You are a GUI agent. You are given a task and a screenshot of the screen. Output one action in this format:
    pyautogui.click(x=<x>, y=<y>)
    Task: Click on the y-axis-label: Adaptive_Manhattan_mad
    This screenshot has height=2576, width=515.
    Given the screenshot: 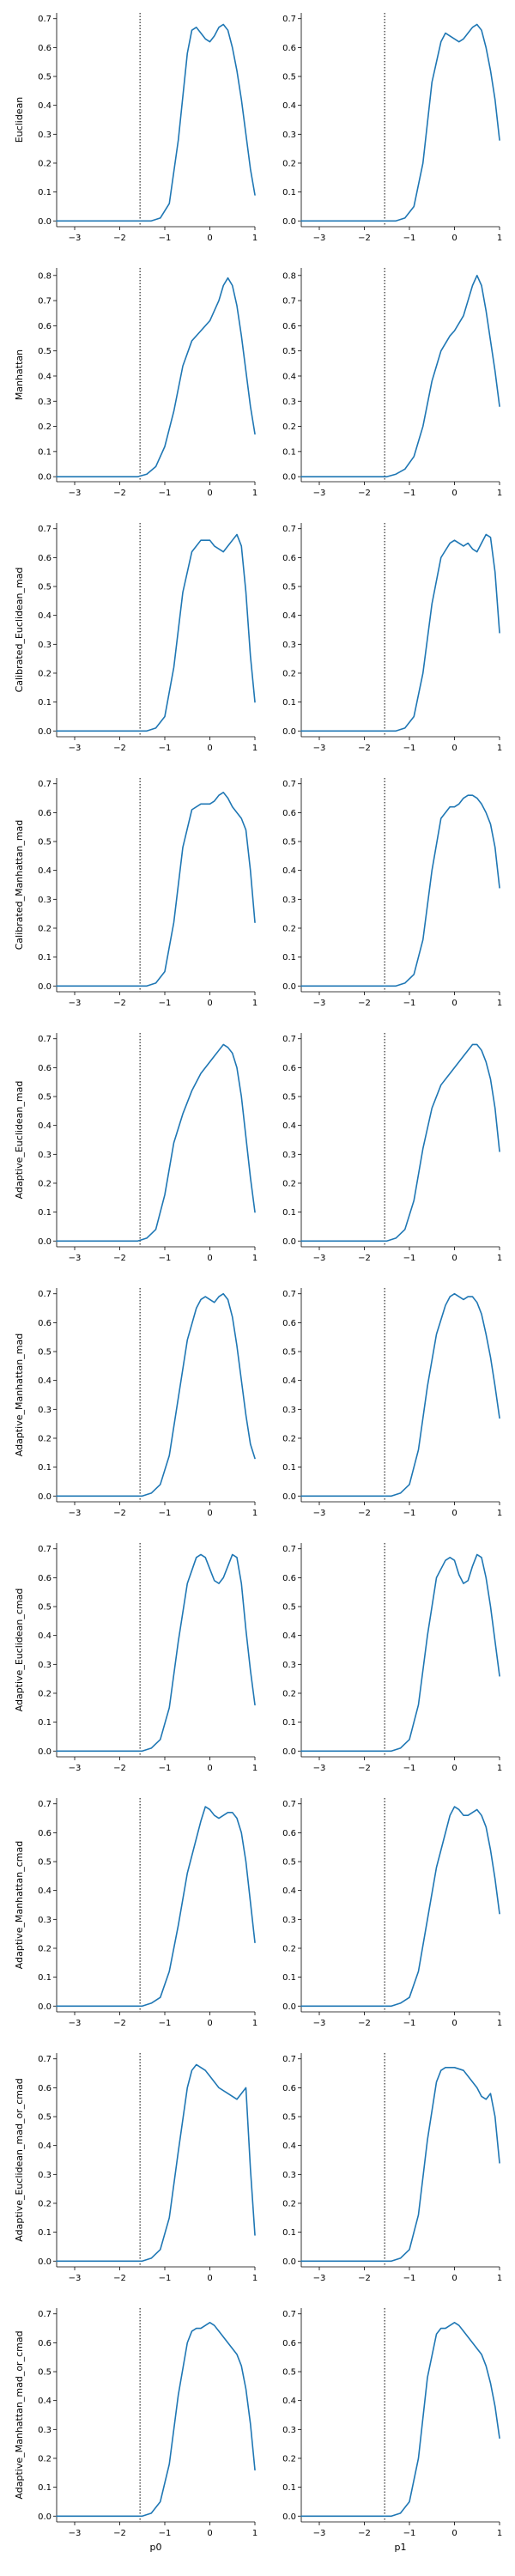 What is the action you would take?
    pyautogui.click(x=19, y=1395)
    